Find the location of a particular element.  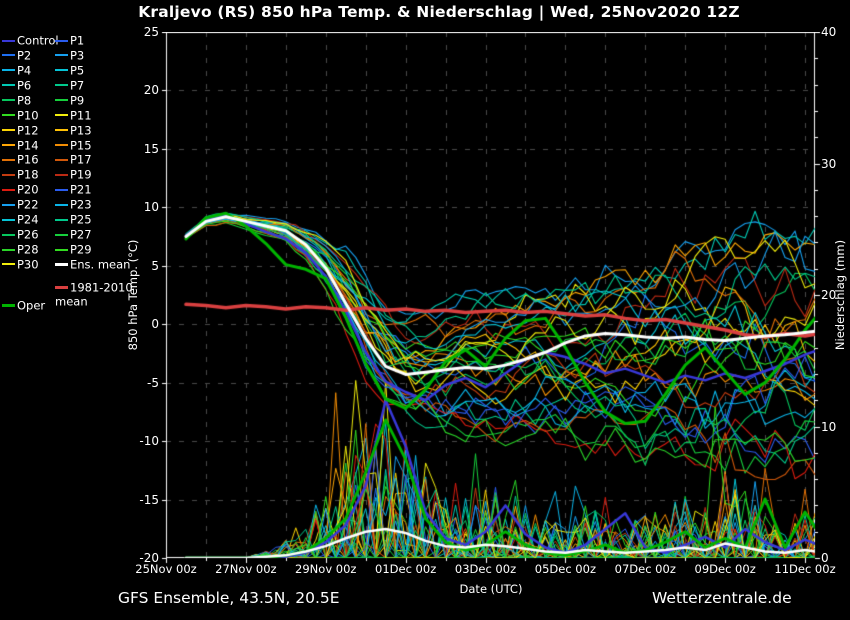

legend-item-p11: P11 is located at coordinates (73, 115).